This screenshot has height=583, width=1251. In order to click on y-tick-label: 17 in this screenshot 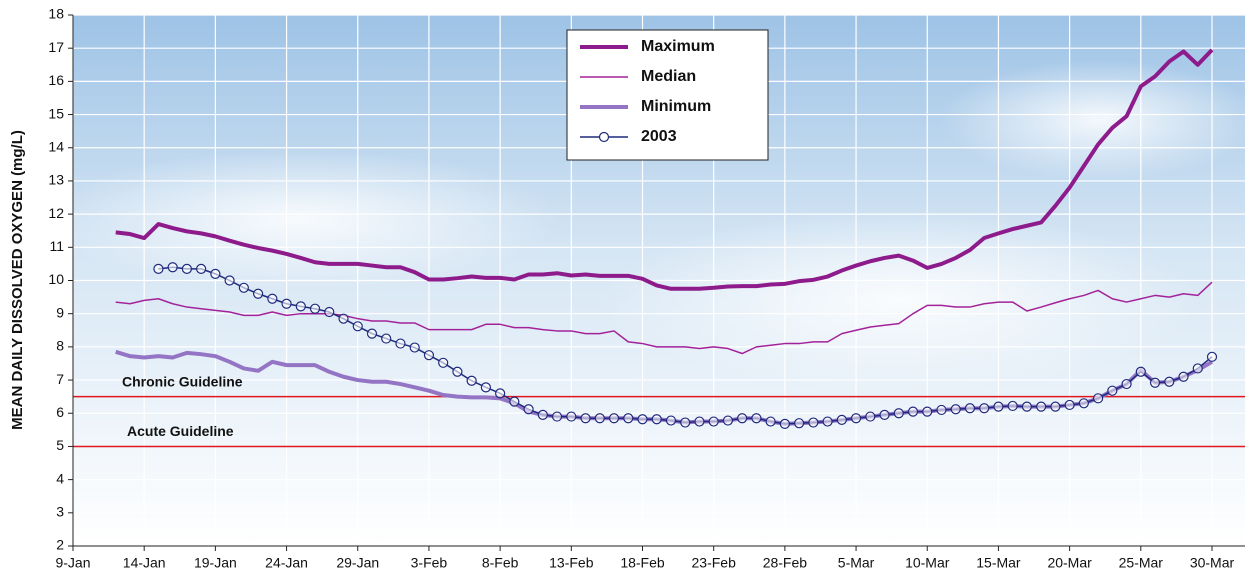, I will do `click(56, 47)`.